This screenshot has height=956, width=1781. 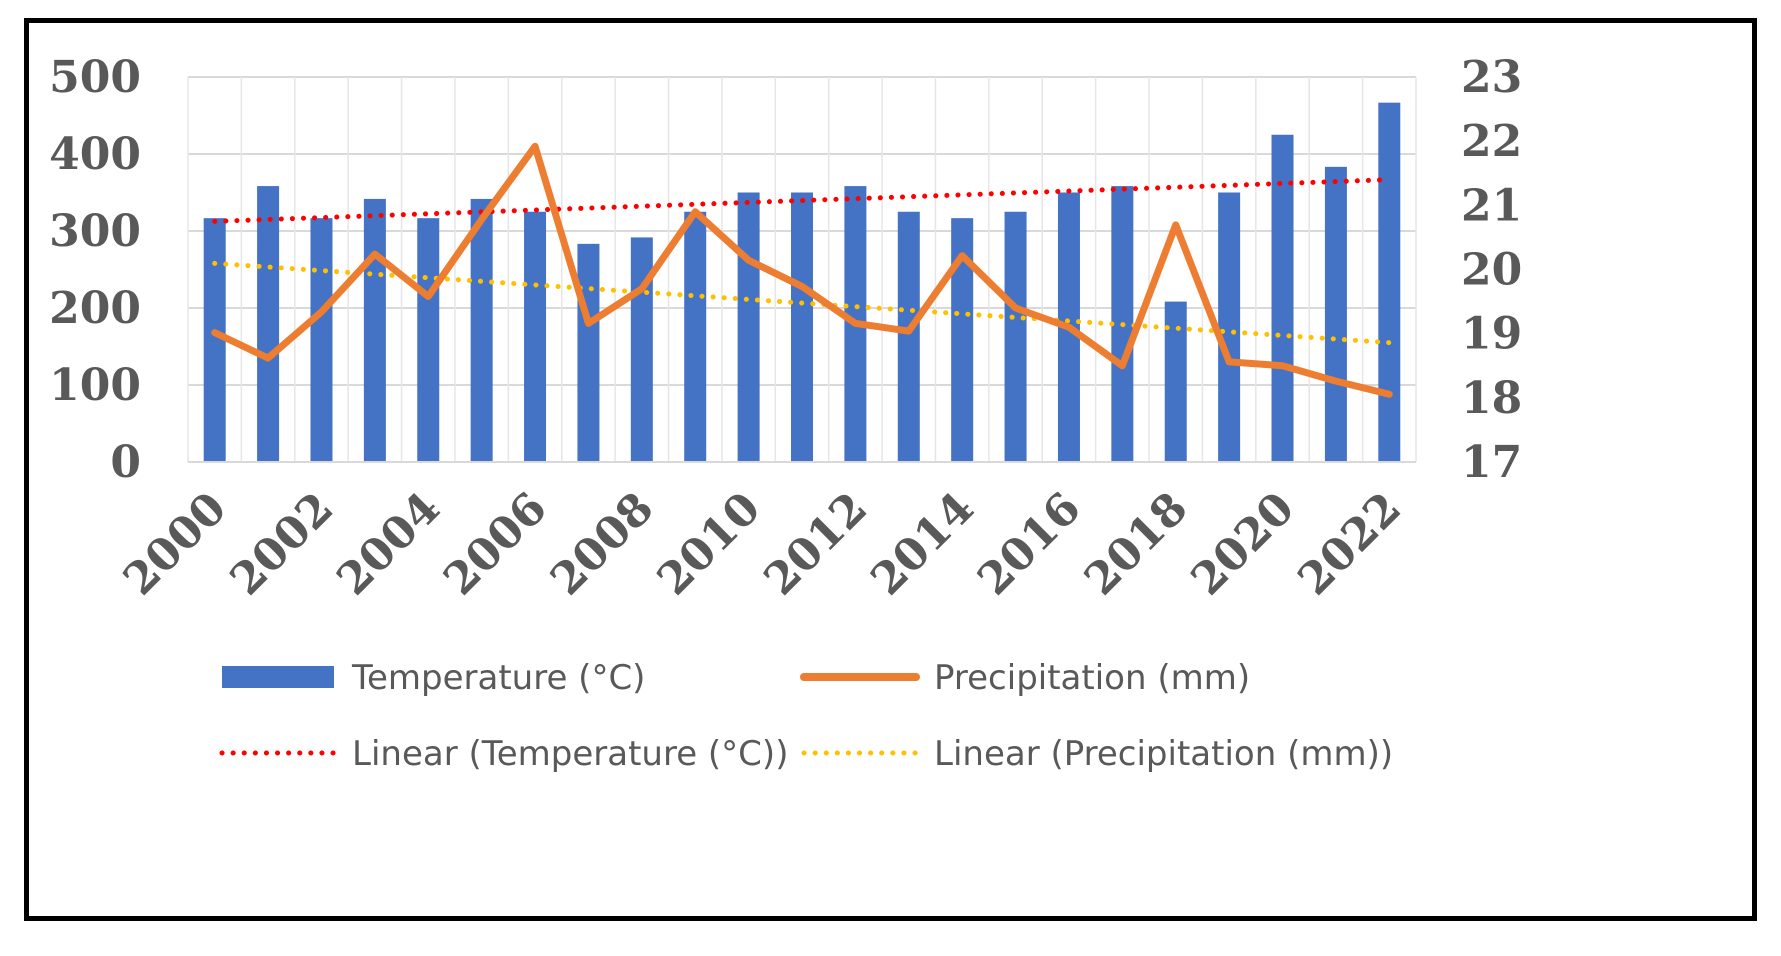 I want to click on x-axis-tick-label: 2000, so click(x=175, y=544).